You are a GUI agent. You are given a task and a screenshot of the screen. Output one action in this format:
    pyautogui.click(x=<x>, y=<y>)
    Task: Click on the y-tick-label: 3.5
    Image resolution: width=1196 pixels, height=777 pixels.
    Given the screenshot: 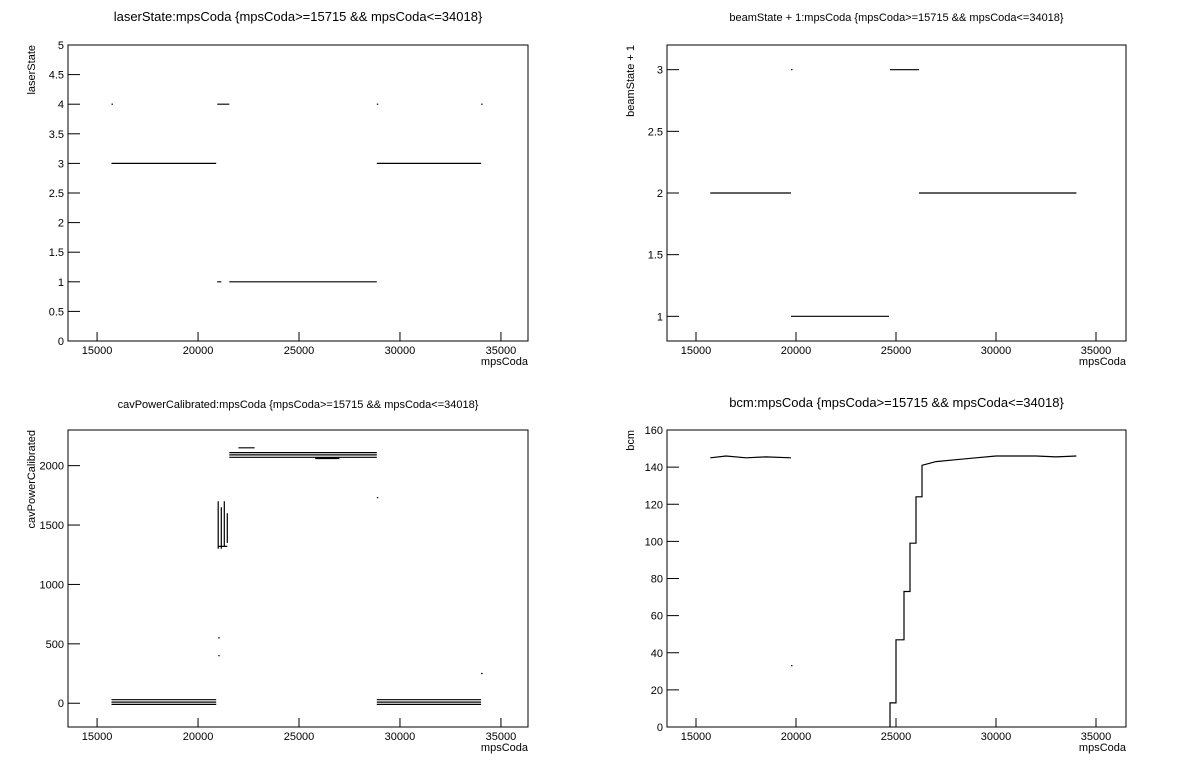 What is the action you would take?
    pyautogui.click(x=56, y=135)
    